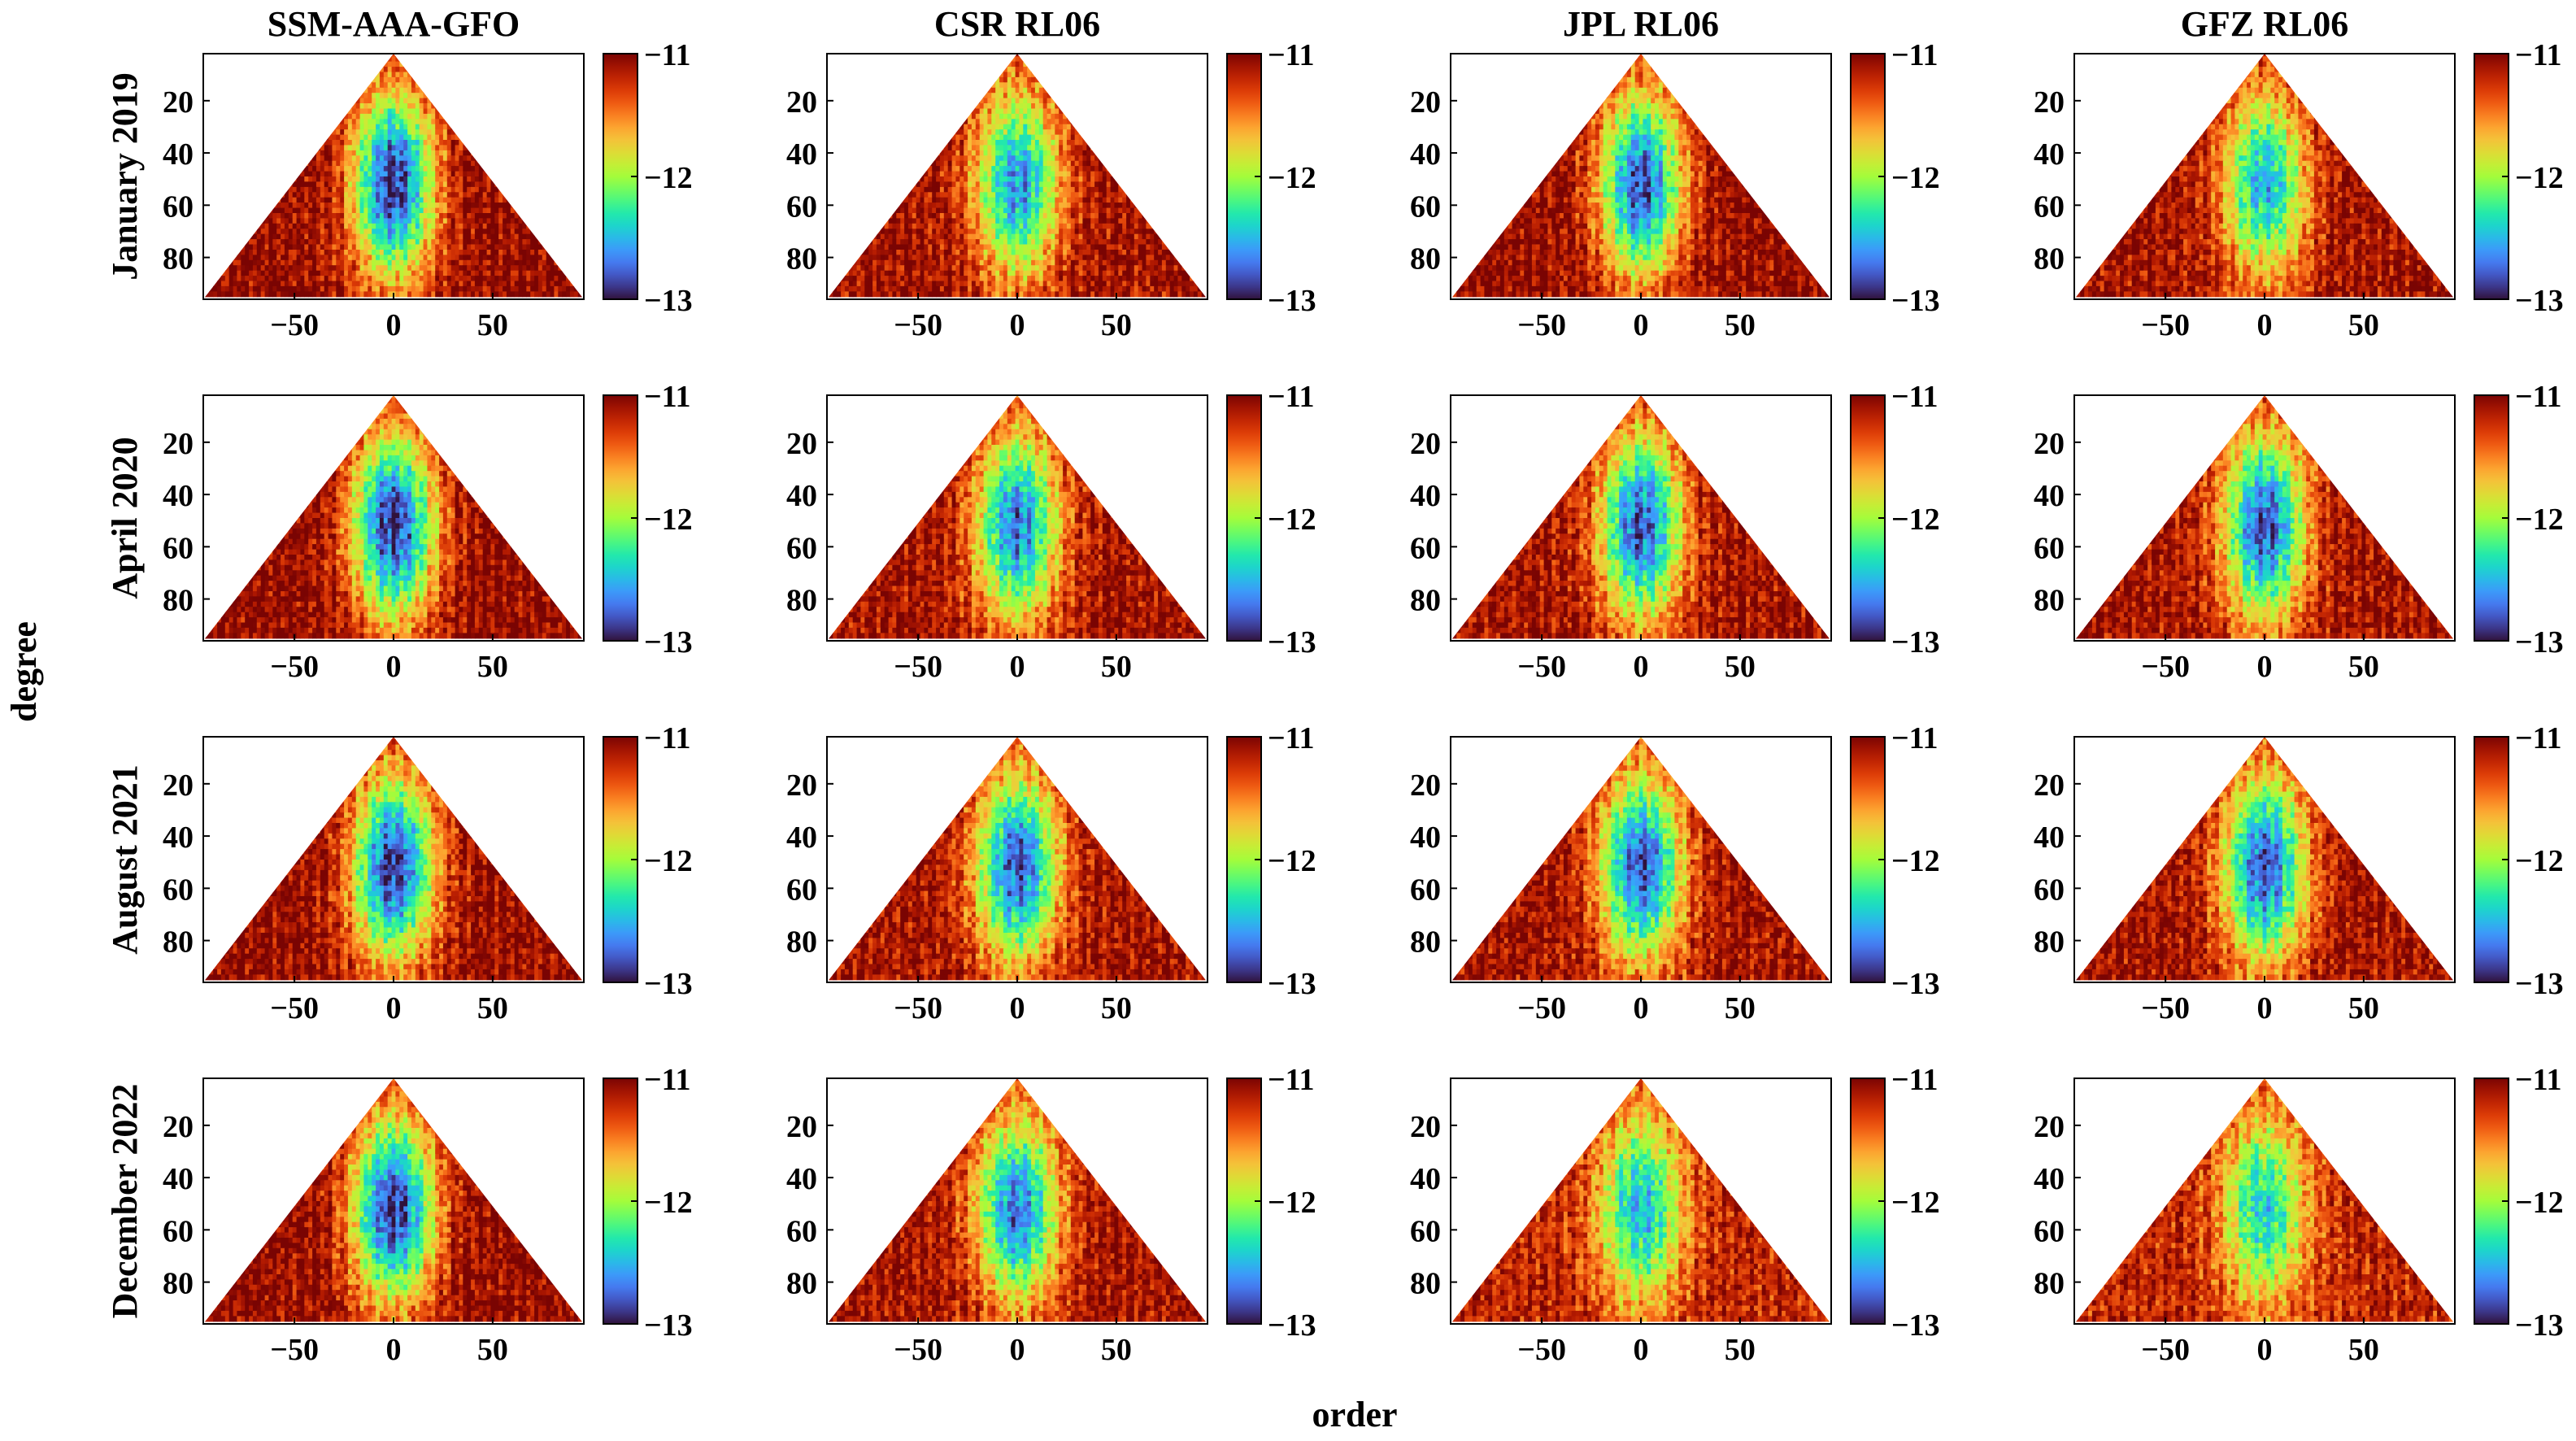  What do you see at coordinates (1641, 24) in the screenshot?
I see `column-title: JPL RL06` at bounding box center [1641, 24].